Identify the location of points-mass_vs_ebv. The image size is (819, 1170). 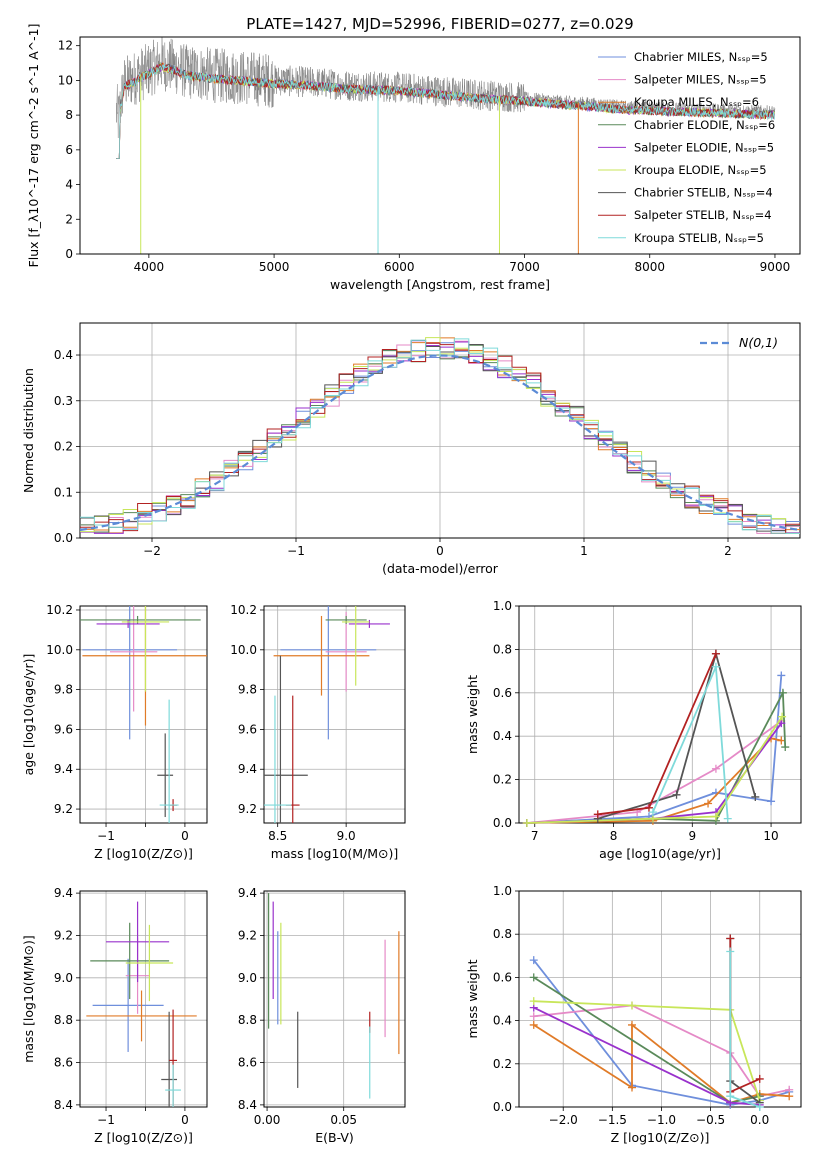
(333, 996).